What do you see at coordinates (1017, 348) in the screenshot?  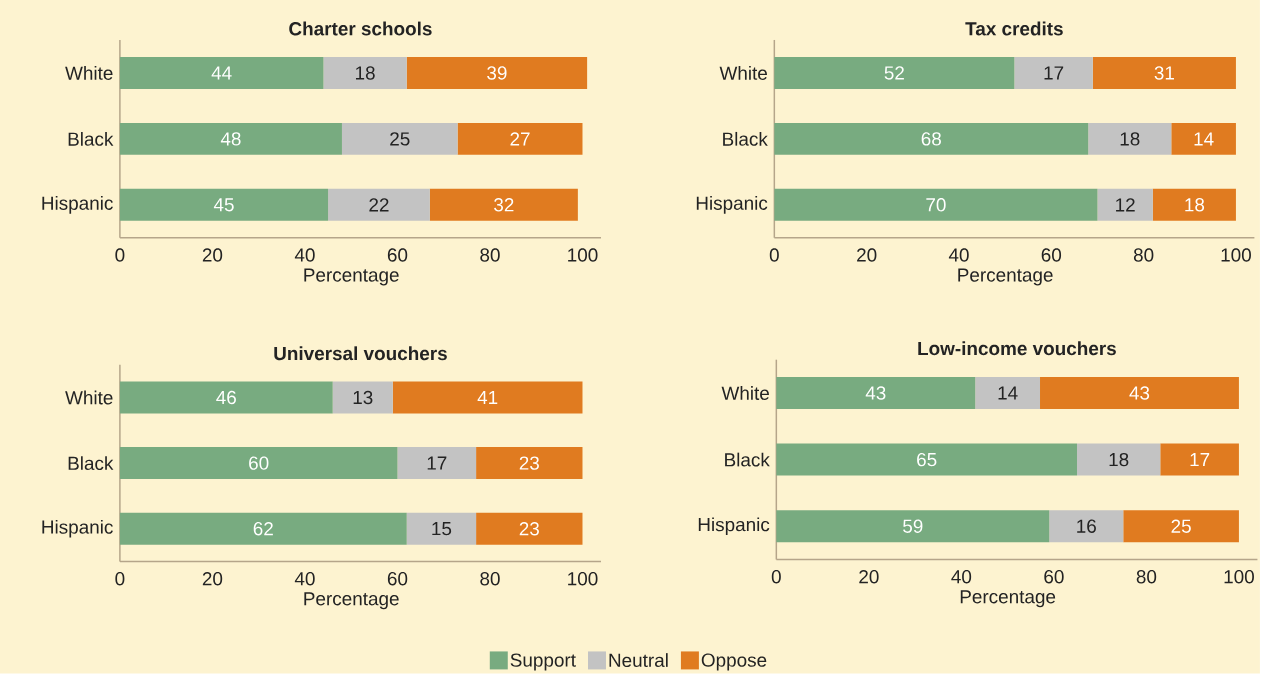 I see `chart-title: Low-income vouchers` at bounding box center [1017, 348].